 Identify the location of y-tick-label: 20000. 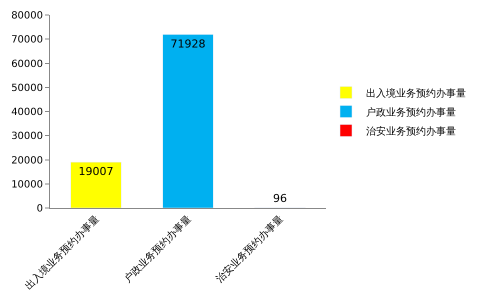
(27, 160).